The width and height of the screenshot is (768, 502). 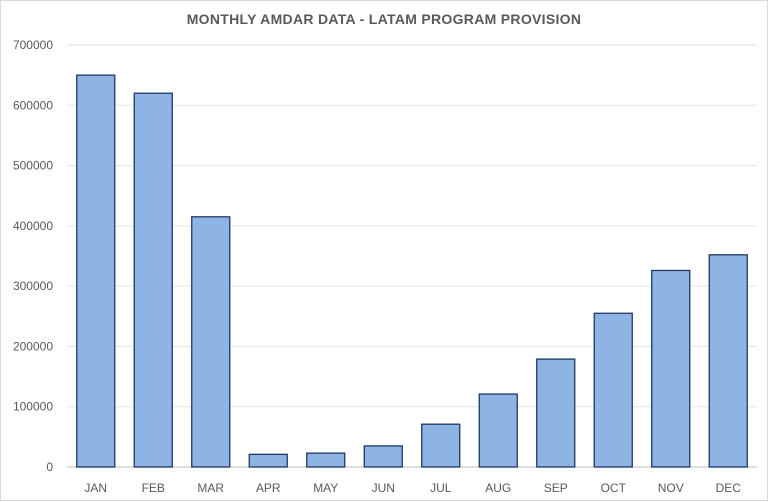 I want to click on x-tick-label: NOV, so click(x=671, y=488).